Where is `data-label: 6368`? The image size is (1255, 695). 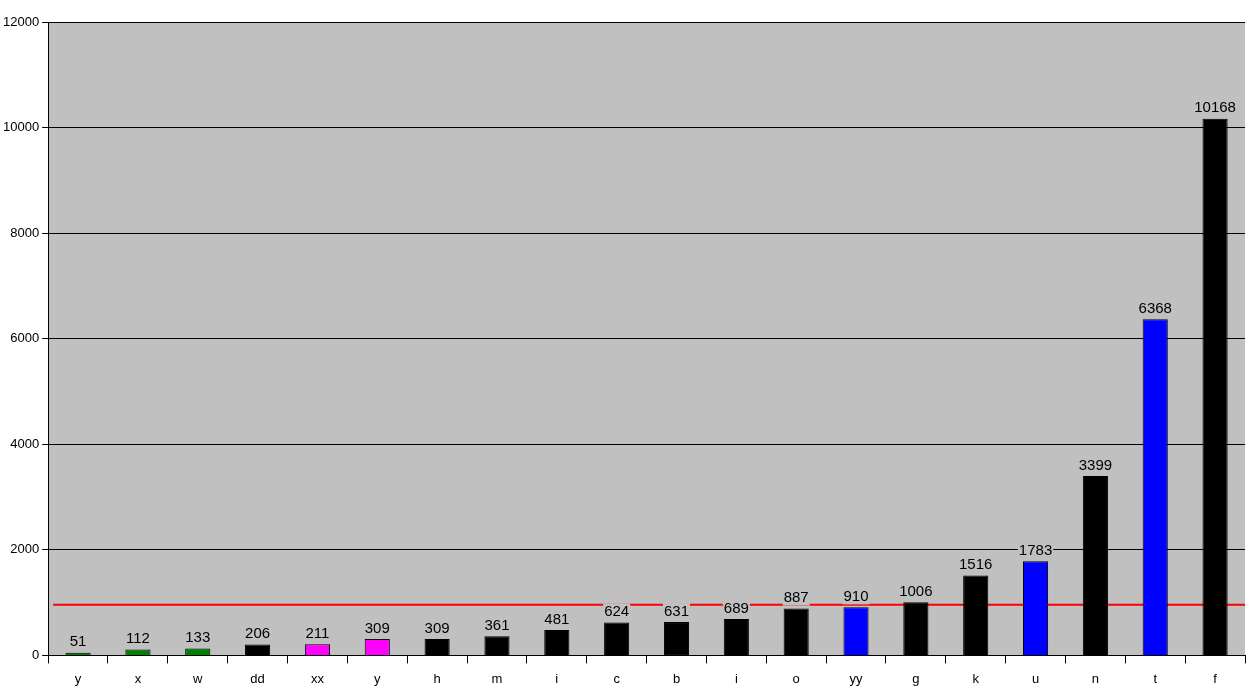
data-label: 6368 is located at coordinates (1155, 307).